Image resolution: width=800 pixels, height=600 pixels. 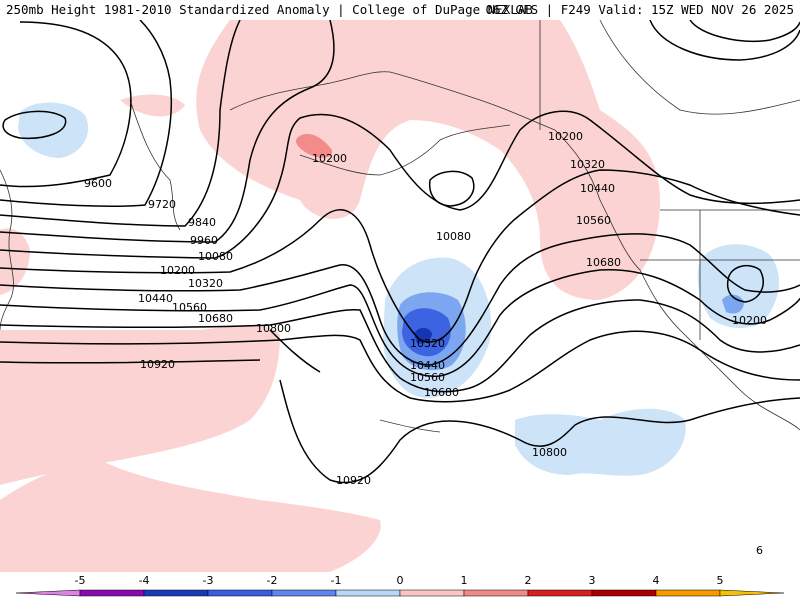 I want to click on colorbar-label: 0, so click(x=400, y=580).